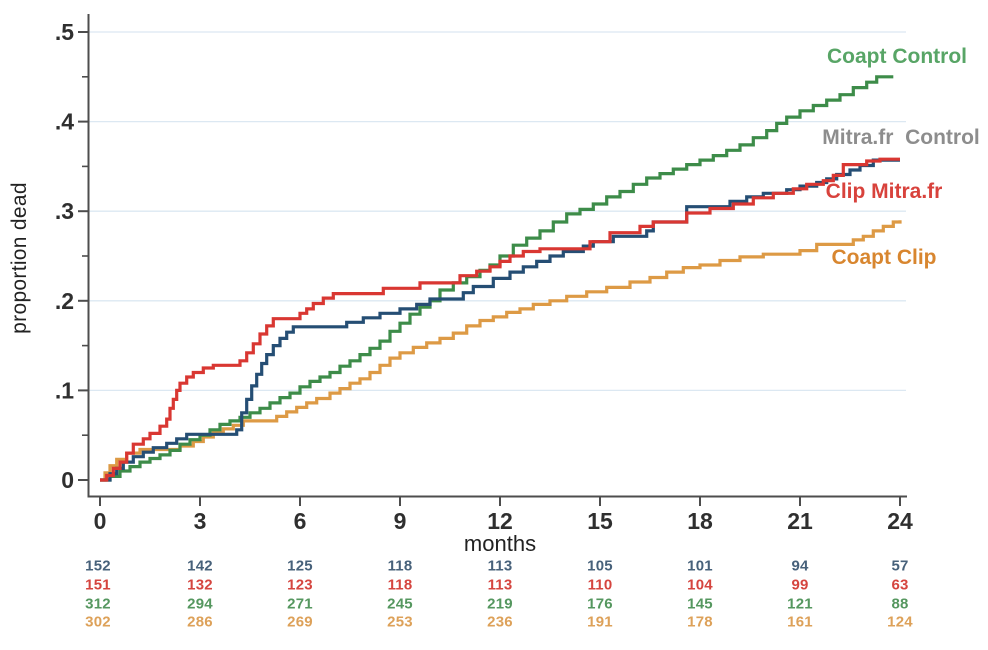 The image size is (988, 650). What do you see at coordinates (900, 566) in the screenshot?
I see `risk-value: 57` at bounding box center [900, 566].